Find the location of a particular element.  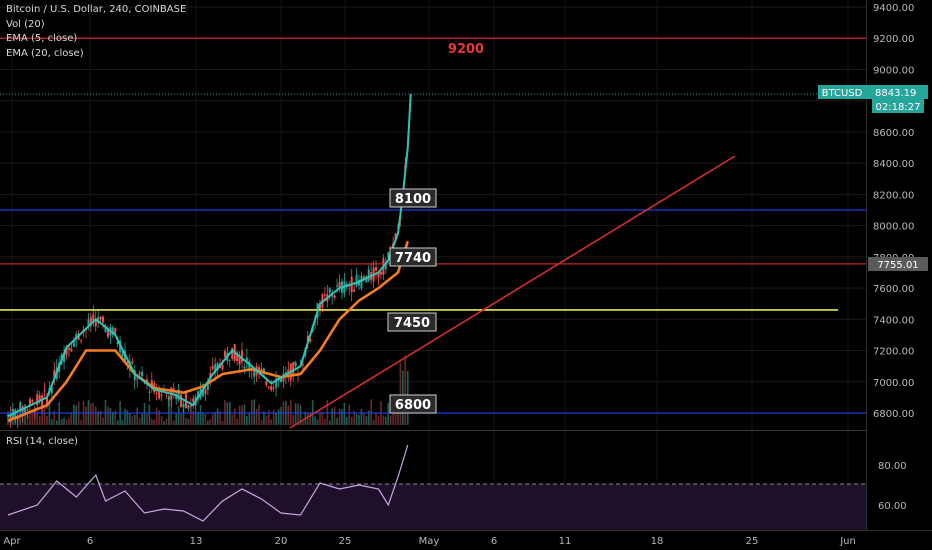

annotation-8100: 8100 is located at coordinates (413, 198).